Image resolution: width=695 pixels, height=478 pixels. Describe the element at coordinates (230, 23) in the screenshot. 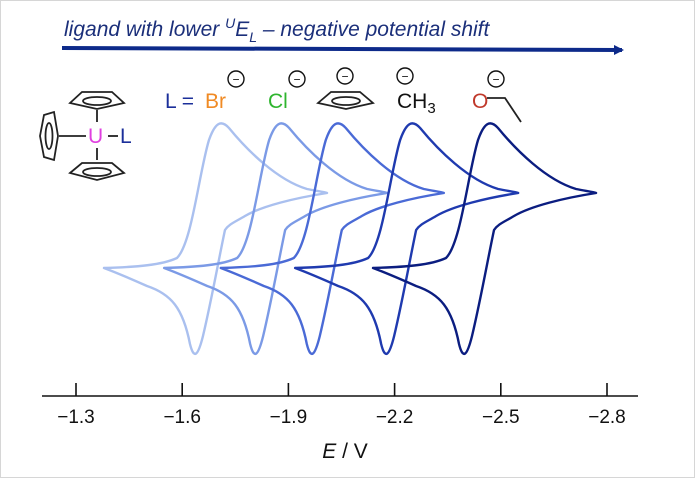

I see `banner-superscript: U` at that location.